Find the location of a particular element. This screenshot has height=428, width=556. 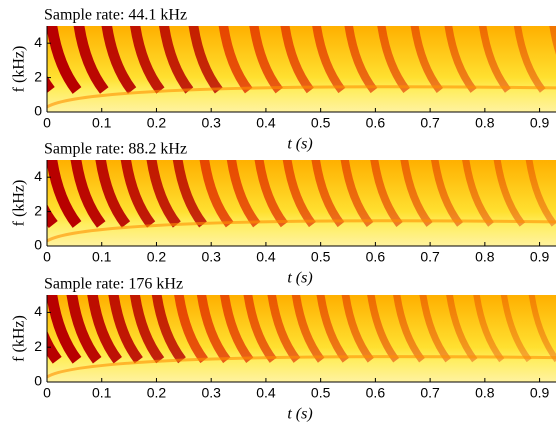

chart-title: Sample rate: 88.2 kHz is located at coordinates (115, 149).